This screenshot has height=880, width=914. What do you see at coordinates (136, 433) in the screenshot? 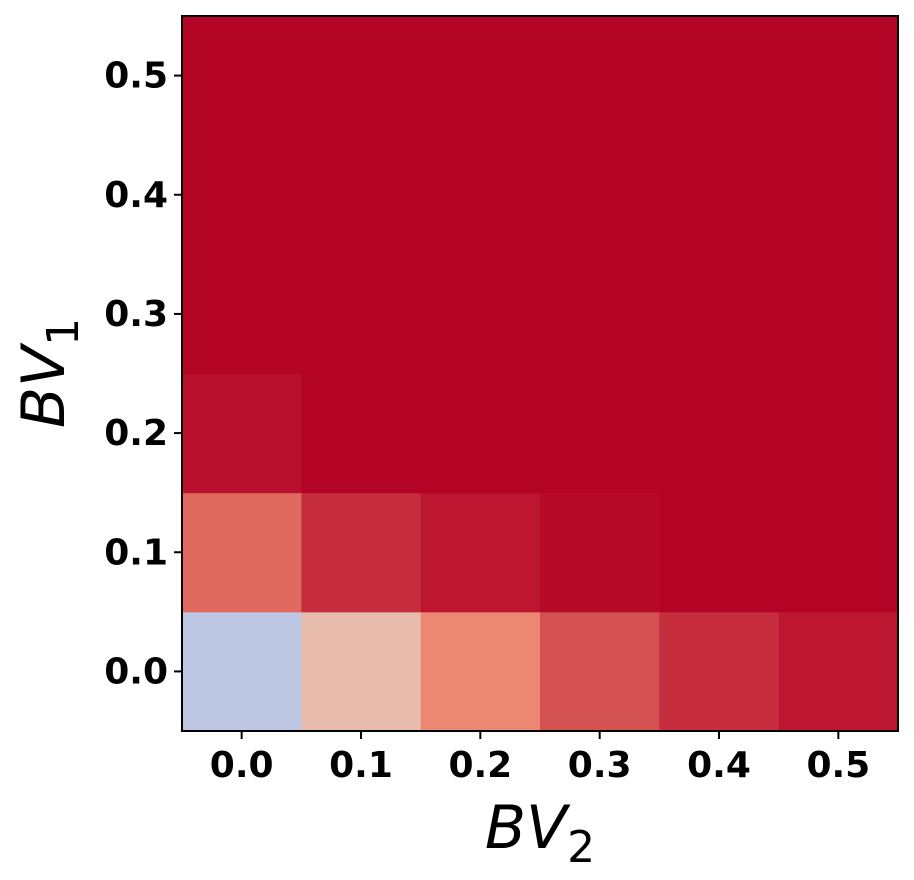
I see `y-tick-label: 0.2` at bounding box center [136, 433].